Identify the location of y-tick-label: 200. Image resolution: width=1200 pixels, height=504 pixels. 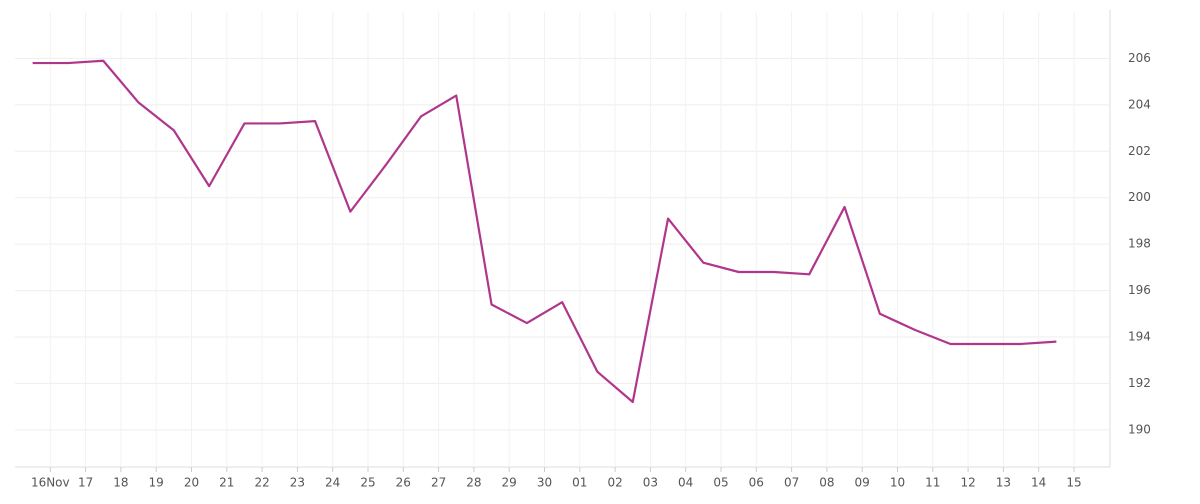
(1139, 197).